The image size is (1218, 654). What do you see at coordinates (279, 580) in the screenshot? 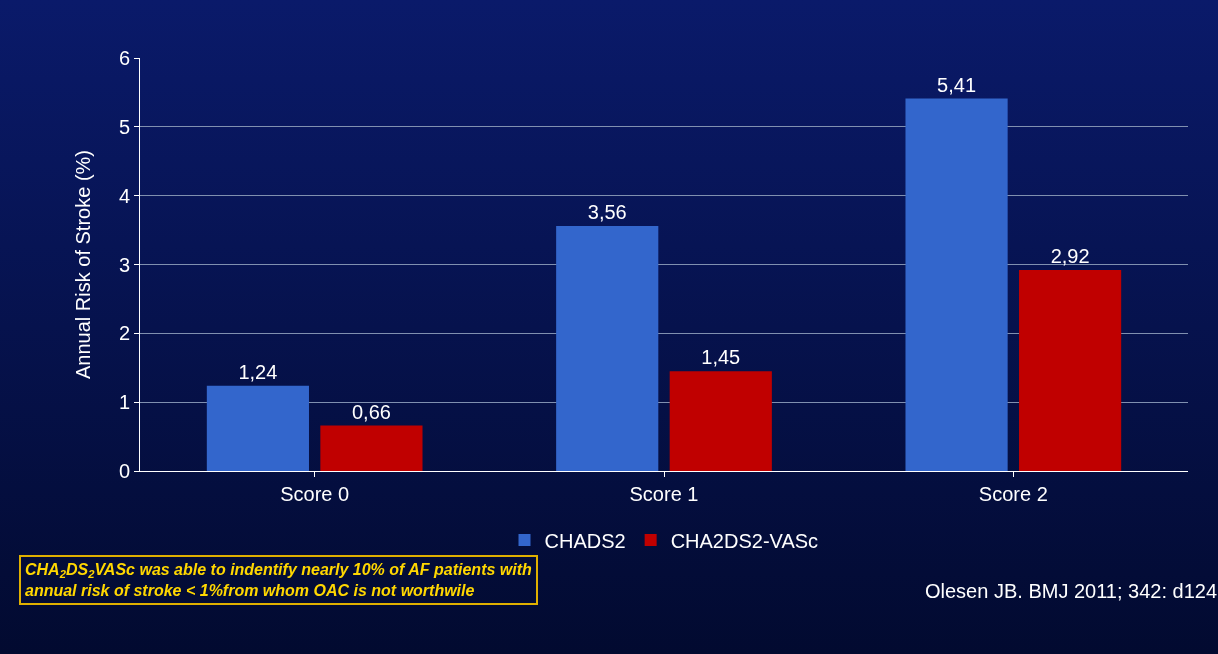
I see `text: CHA$_{2}$DS$_{2}$VASc was able to indentify nearly 10% of AF patients with annual risk of stroke < 1%from whom OAC is not worthwile` at bounding box center [279, 580].